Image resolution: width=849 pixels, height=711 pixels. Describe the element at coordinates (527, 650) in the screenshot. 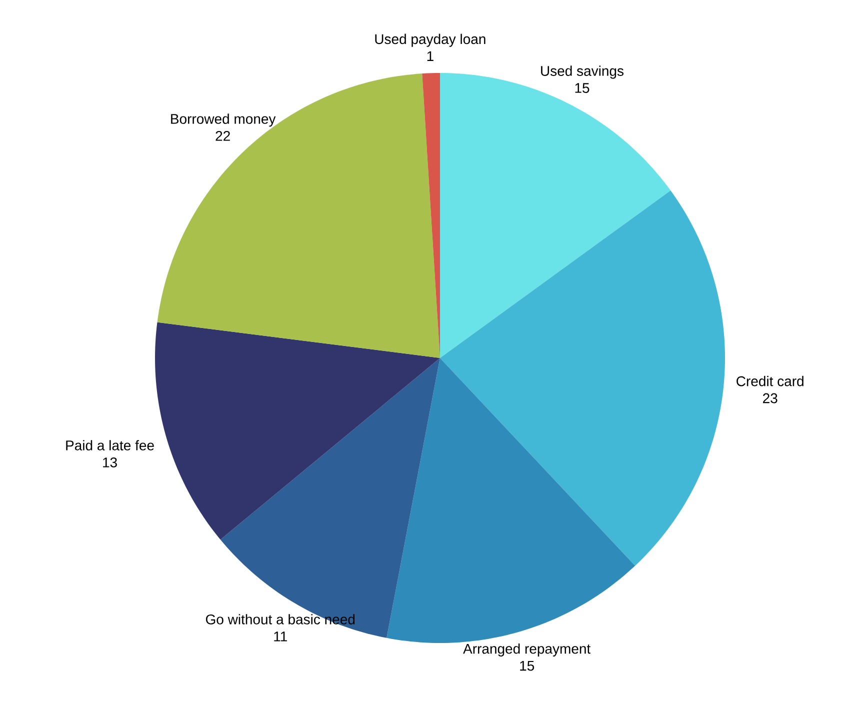

I see `slice-label: Arranged repayment` at that location.